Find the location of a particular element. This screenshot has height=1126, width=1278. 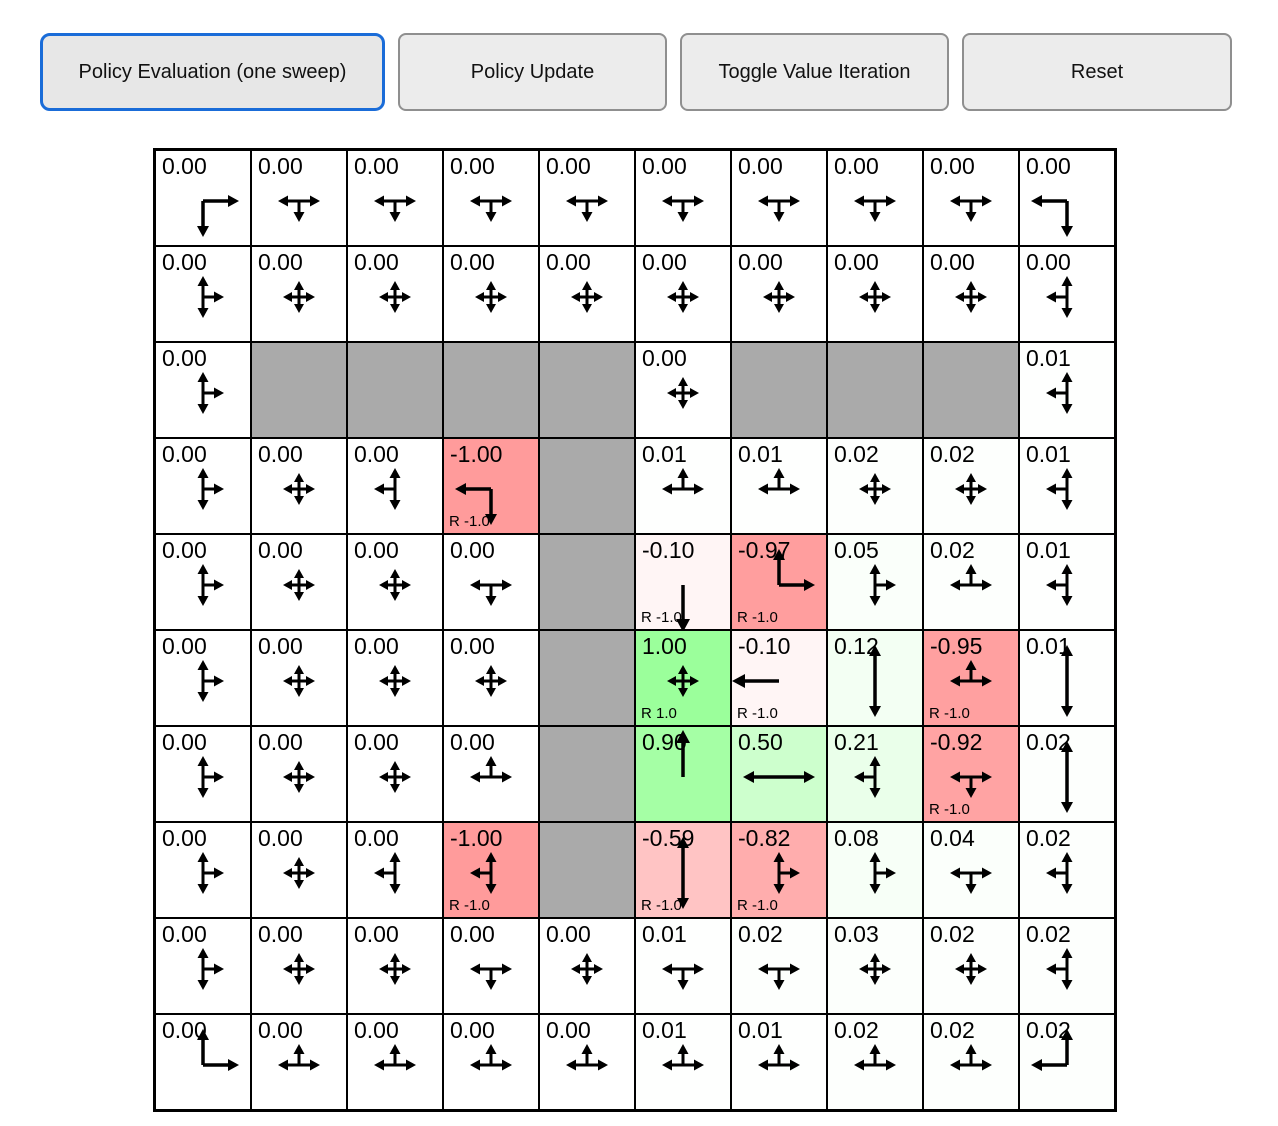

grid-cell-r3-c0: 0.00 is located at coordinates (203, 486).